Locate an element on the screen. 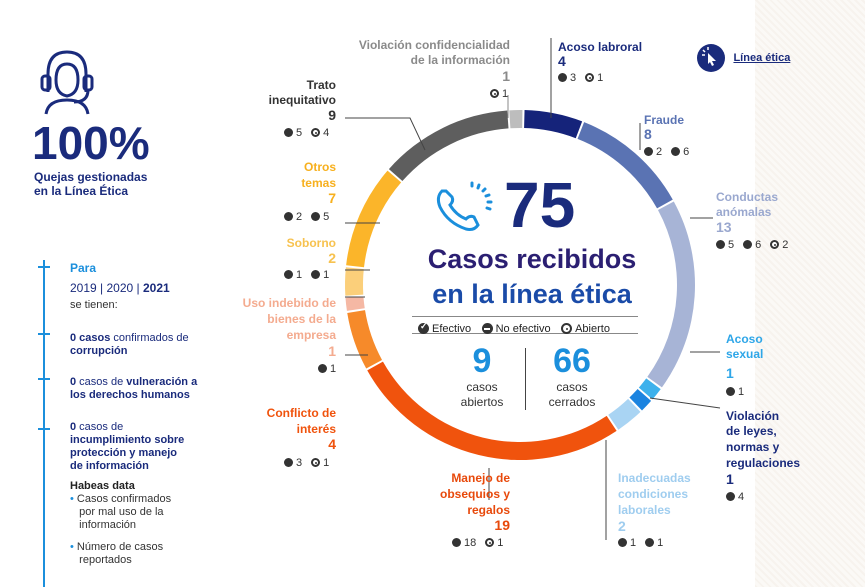 The height and width of the screenshot is (587, 865). label-acoso-sexual-1: Acoso is located at coordinates (744, 339).